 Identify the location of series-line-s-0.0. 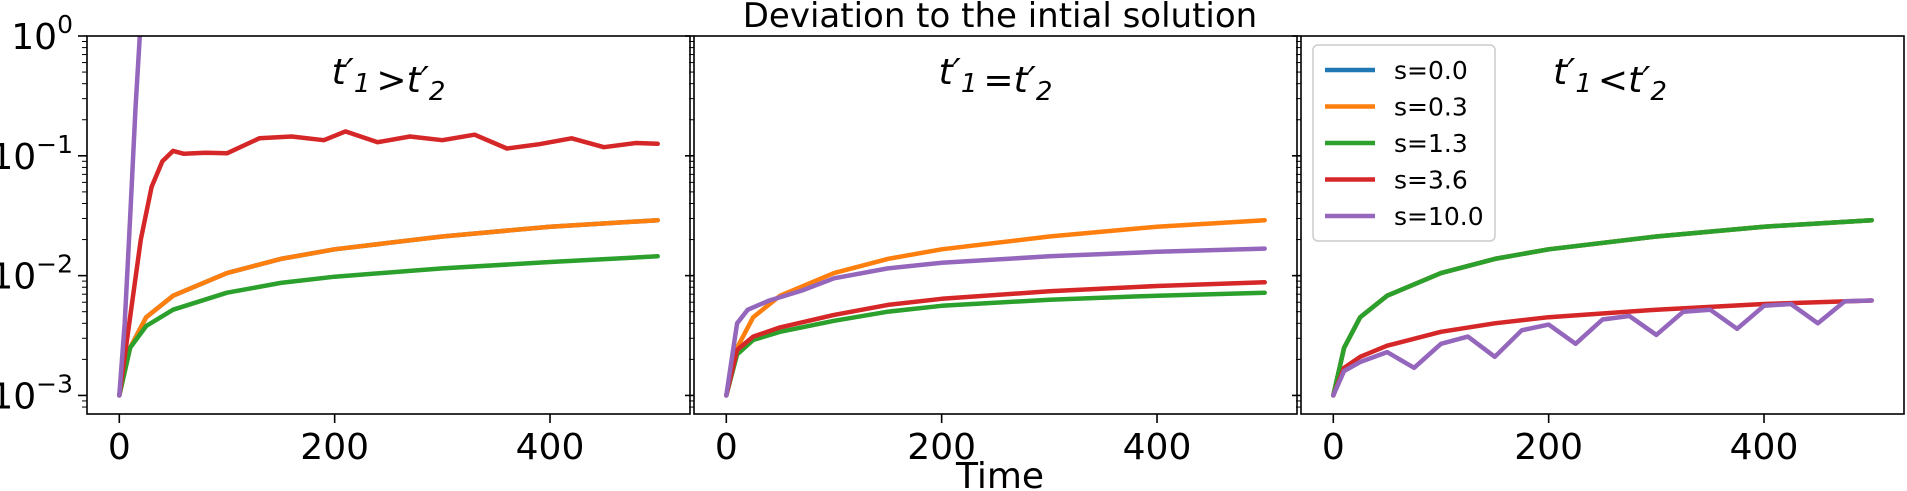
(388, 307).